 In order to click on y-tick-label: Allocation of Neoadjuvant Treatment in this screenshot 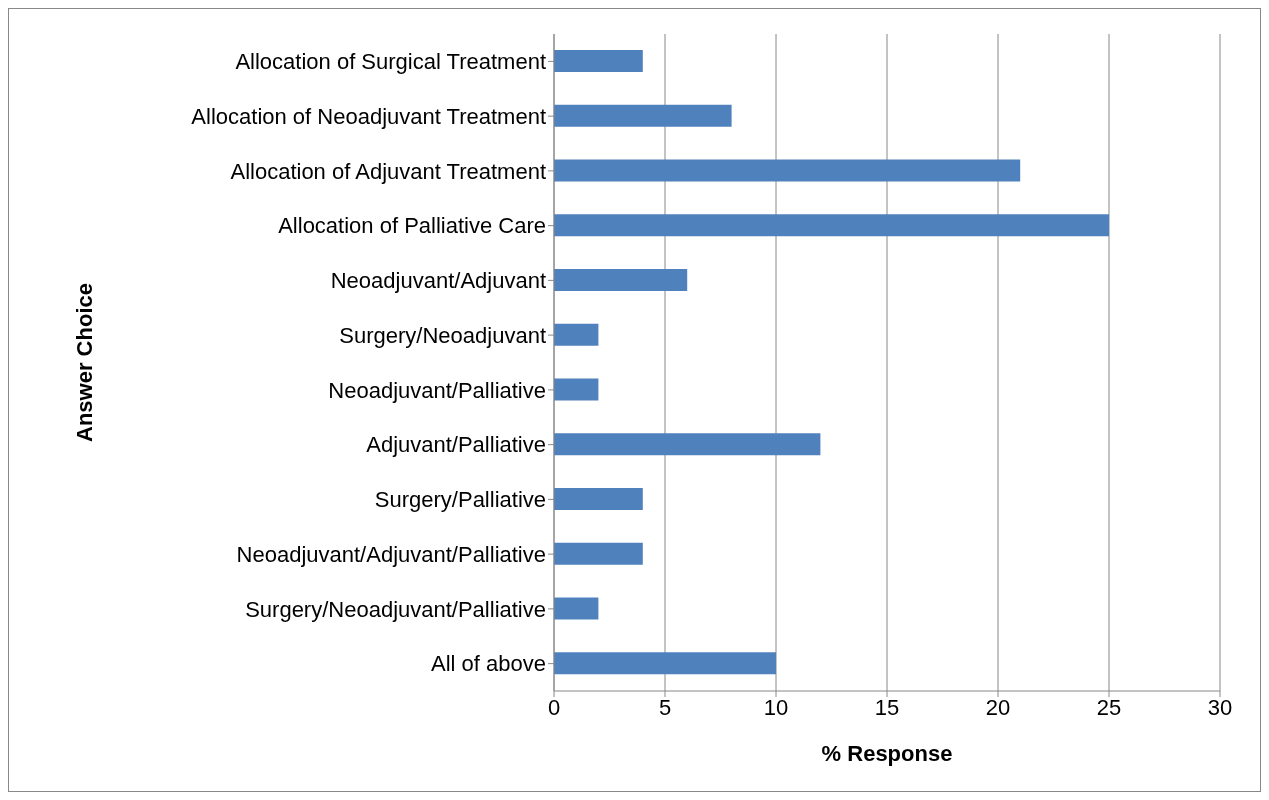, I will do `click(368, 116)`.